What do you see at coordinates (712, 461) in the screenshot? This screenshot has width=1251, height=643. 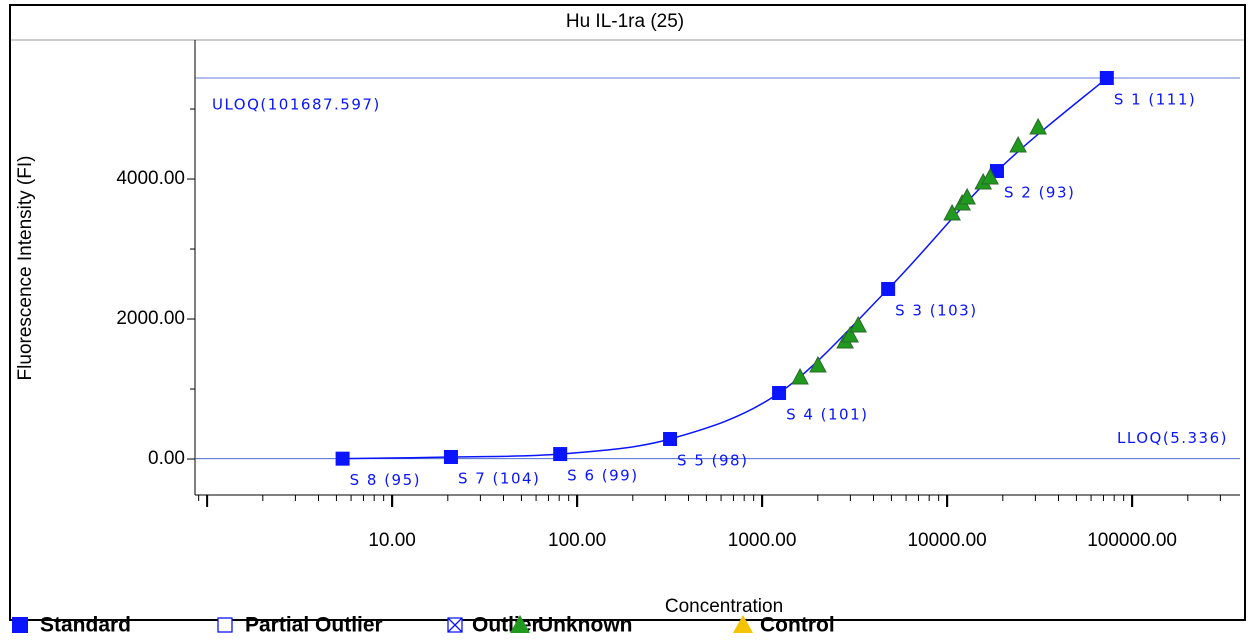 I see `point-label: S 5 (98)` at bounding box center [712, 461].